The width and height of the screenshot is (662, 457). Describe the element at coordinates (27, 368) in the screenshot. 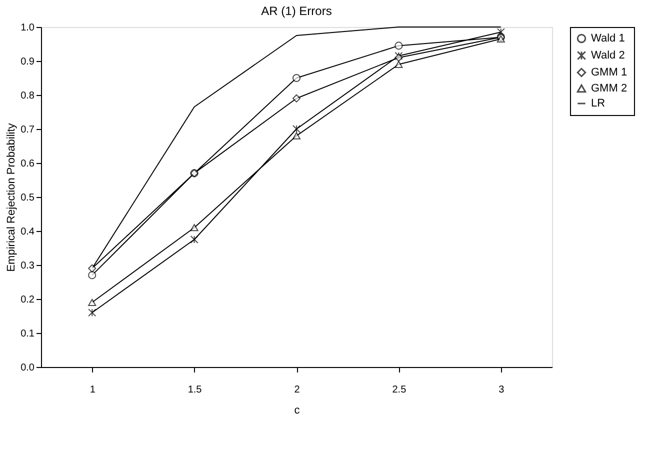

I see `y-tick-label: 0.0` at that location.